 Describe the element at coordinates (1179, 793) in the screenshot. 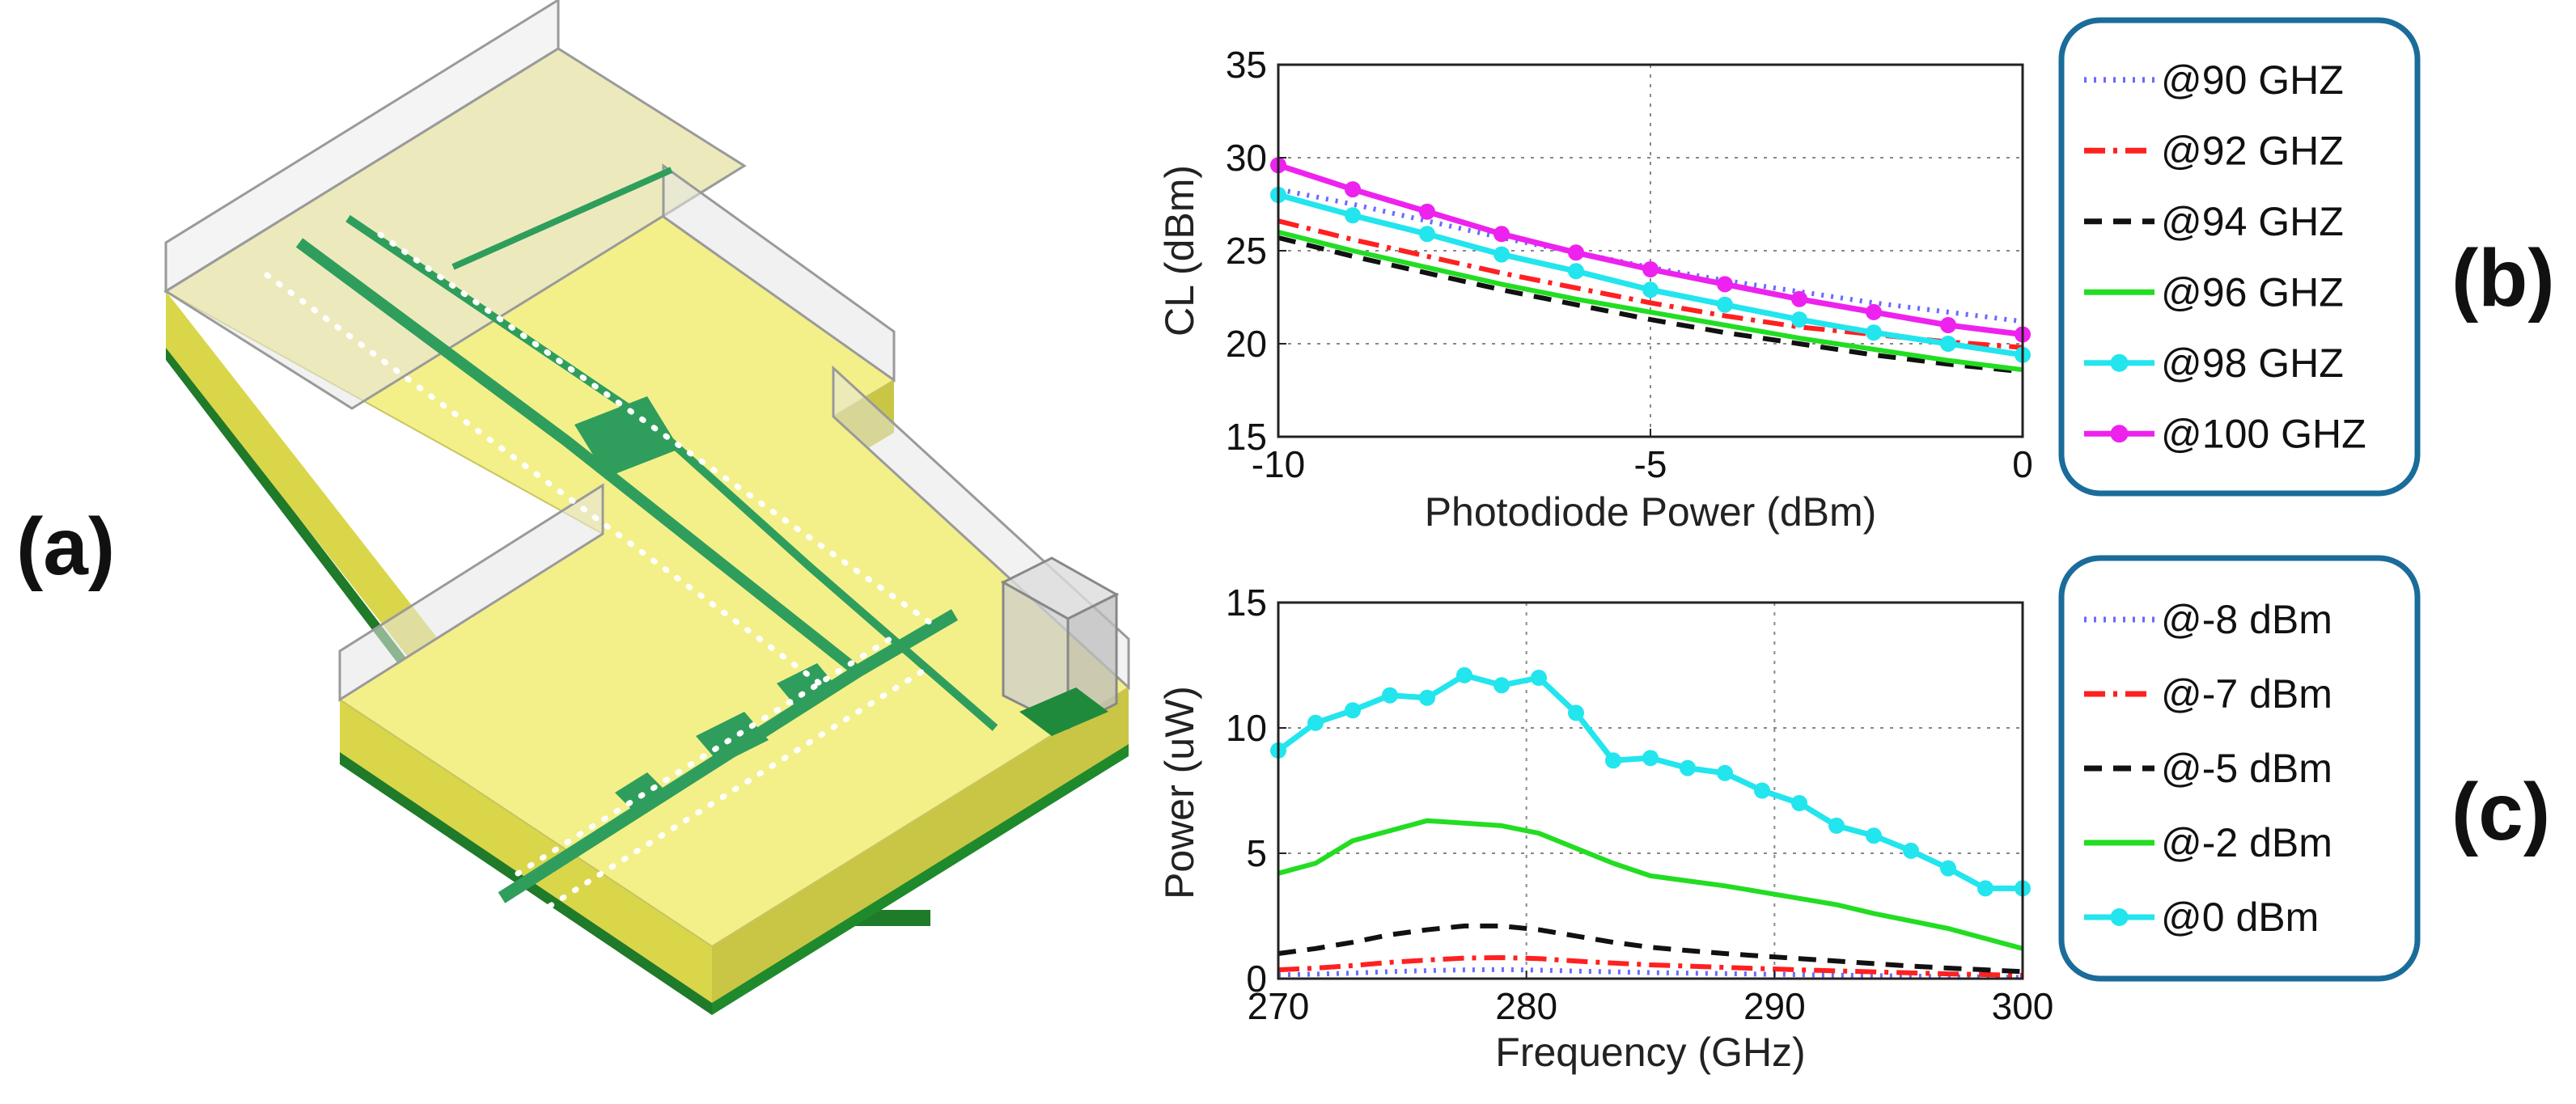

I see `chart-c-ylabel: Power (uW)` at that location.